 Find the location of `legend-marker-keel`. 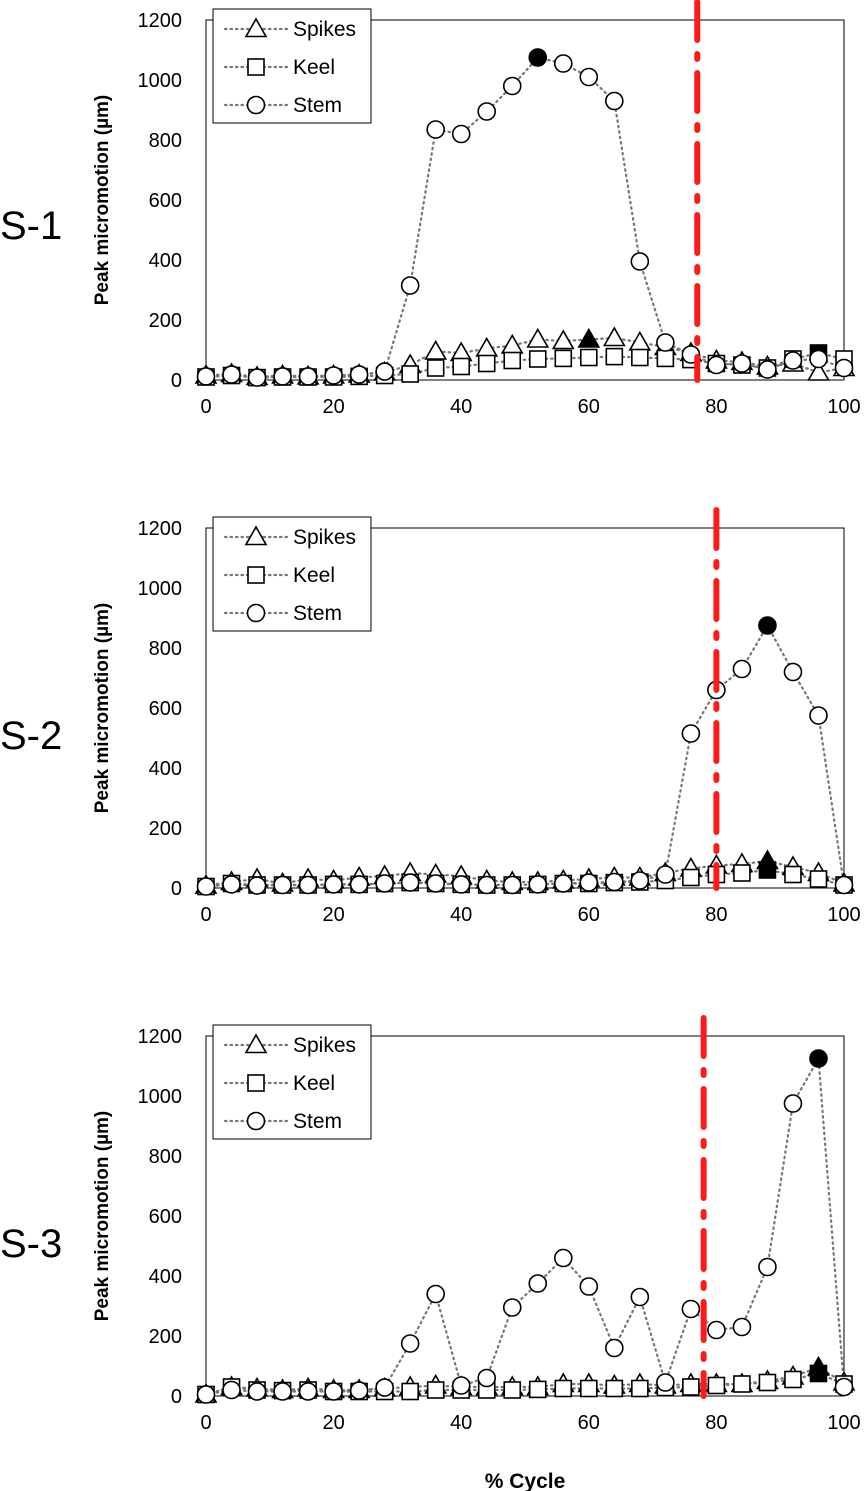

legend-marker-keel is located at coordinates (256, 67).